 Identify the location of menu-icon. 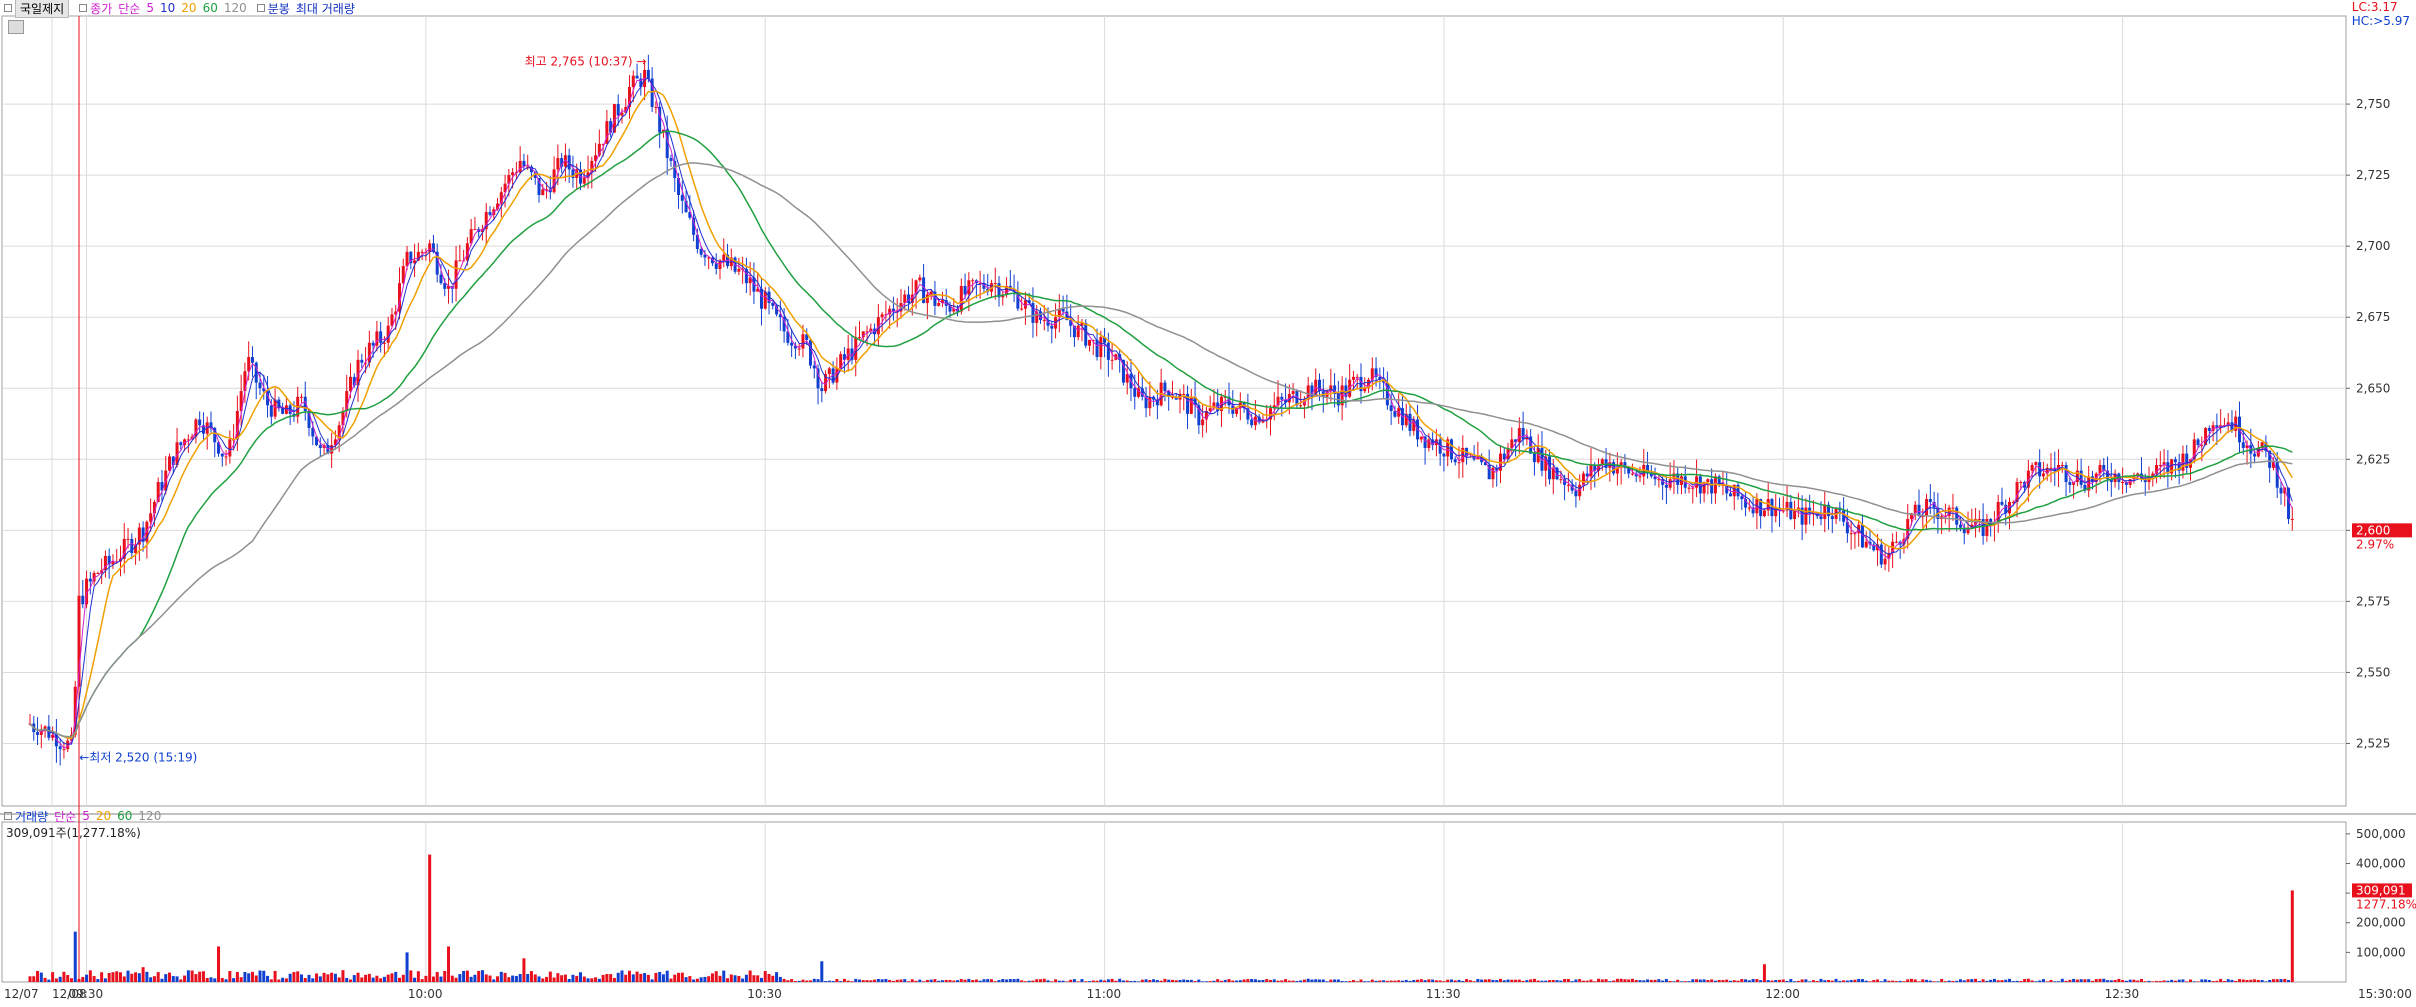
(16, 27).